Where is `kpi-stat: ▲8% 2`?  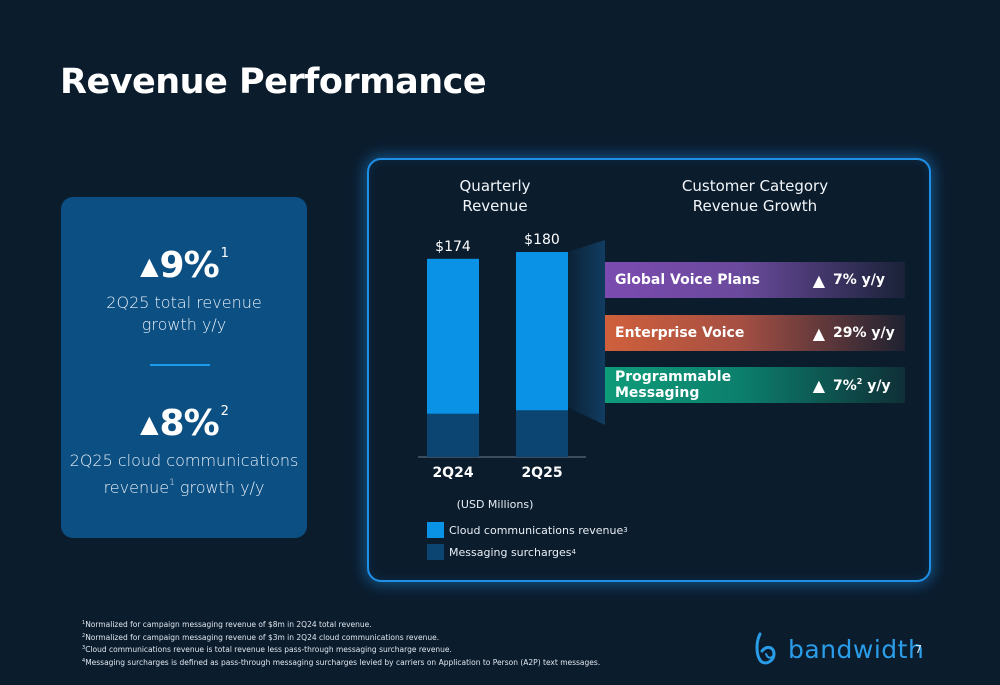
kpi-stat: ▲8% 2 is located at coordinates (184, 423).